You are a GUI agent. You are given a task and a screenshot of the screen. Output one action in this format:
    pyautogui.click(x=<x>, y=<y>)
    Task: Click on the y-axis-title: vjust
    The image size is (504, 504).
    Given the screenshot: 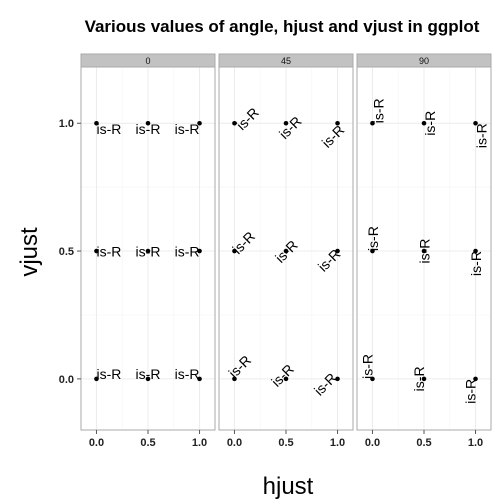 What is the action you would take?
    pyautogui.click(x=29, y=252)
    